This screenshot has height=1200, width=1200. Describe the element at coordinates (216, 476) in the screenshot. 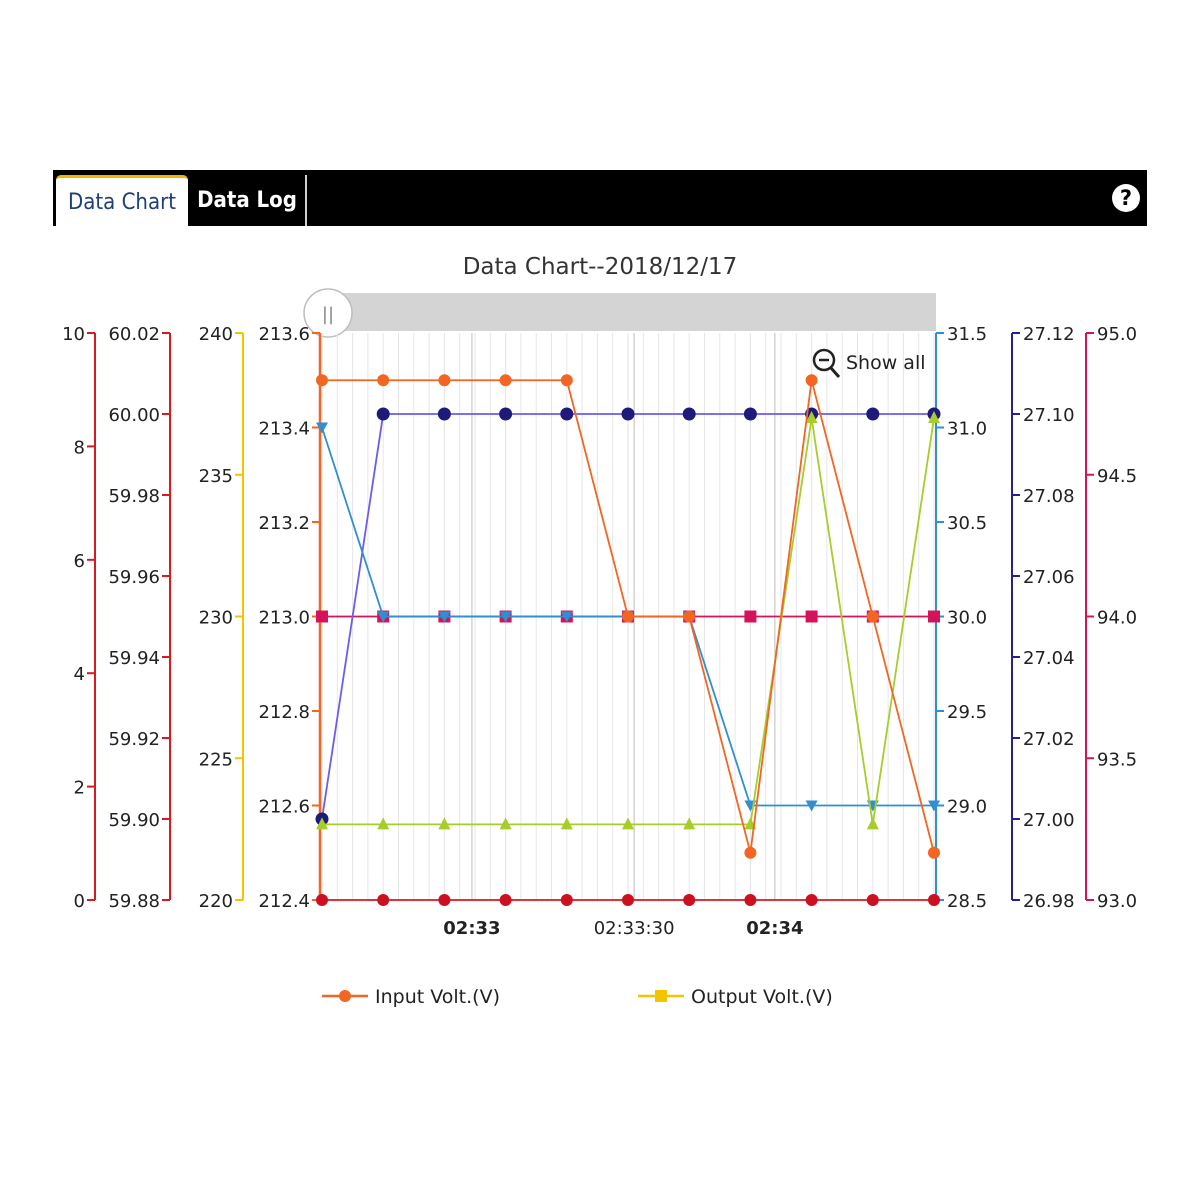

I see `left-tick-label: 235` at that location.